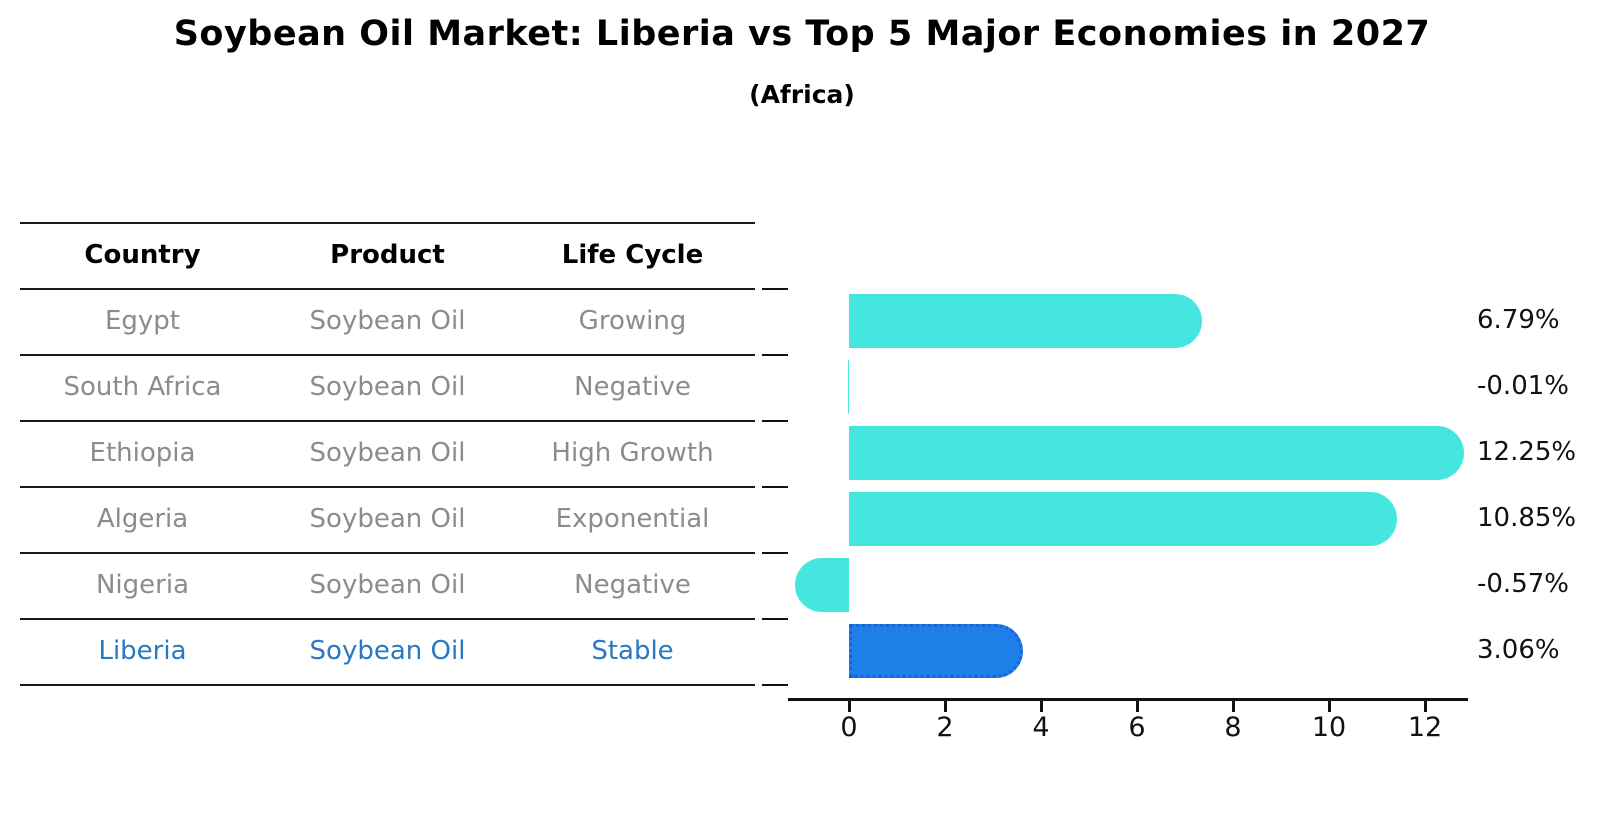 This screenshot has height=823, width=1604. What do you see at coordinates (1329, 727) in the screenshot?
I see `x-tick-label: 10` at bounding box center [1329, 727].